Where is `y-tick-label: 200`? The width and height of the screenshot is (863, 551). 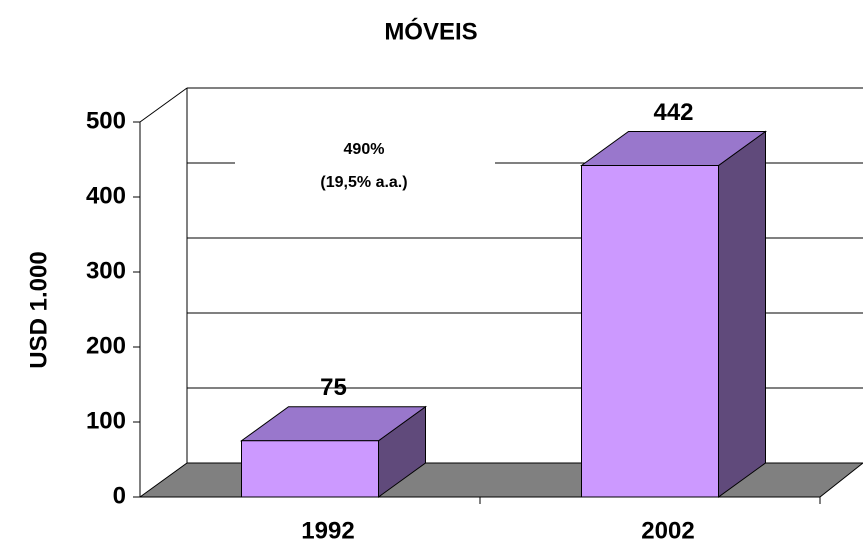
y-tick-label: 200 is located at coordinates (106, 345).